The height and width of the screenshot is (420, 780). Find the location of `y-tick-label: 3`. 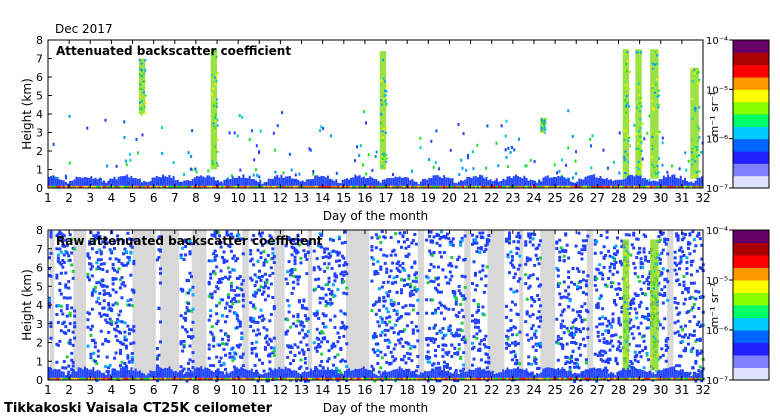

y-tick-label: 3 is located at coordinates (39, 133).